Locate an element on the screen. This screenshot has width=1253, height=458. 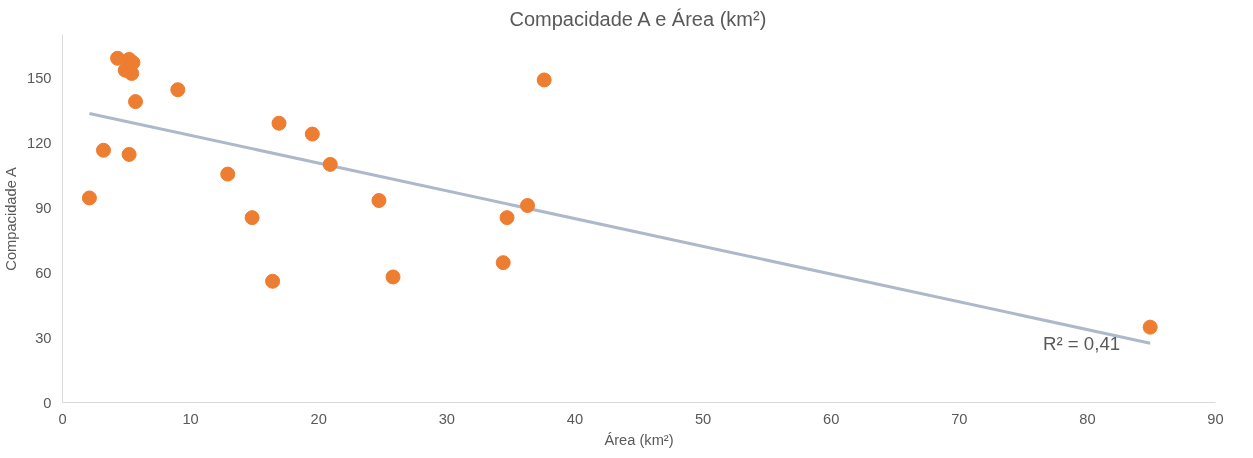
x-tick-label: 70 is located at coordinates (959, 418).